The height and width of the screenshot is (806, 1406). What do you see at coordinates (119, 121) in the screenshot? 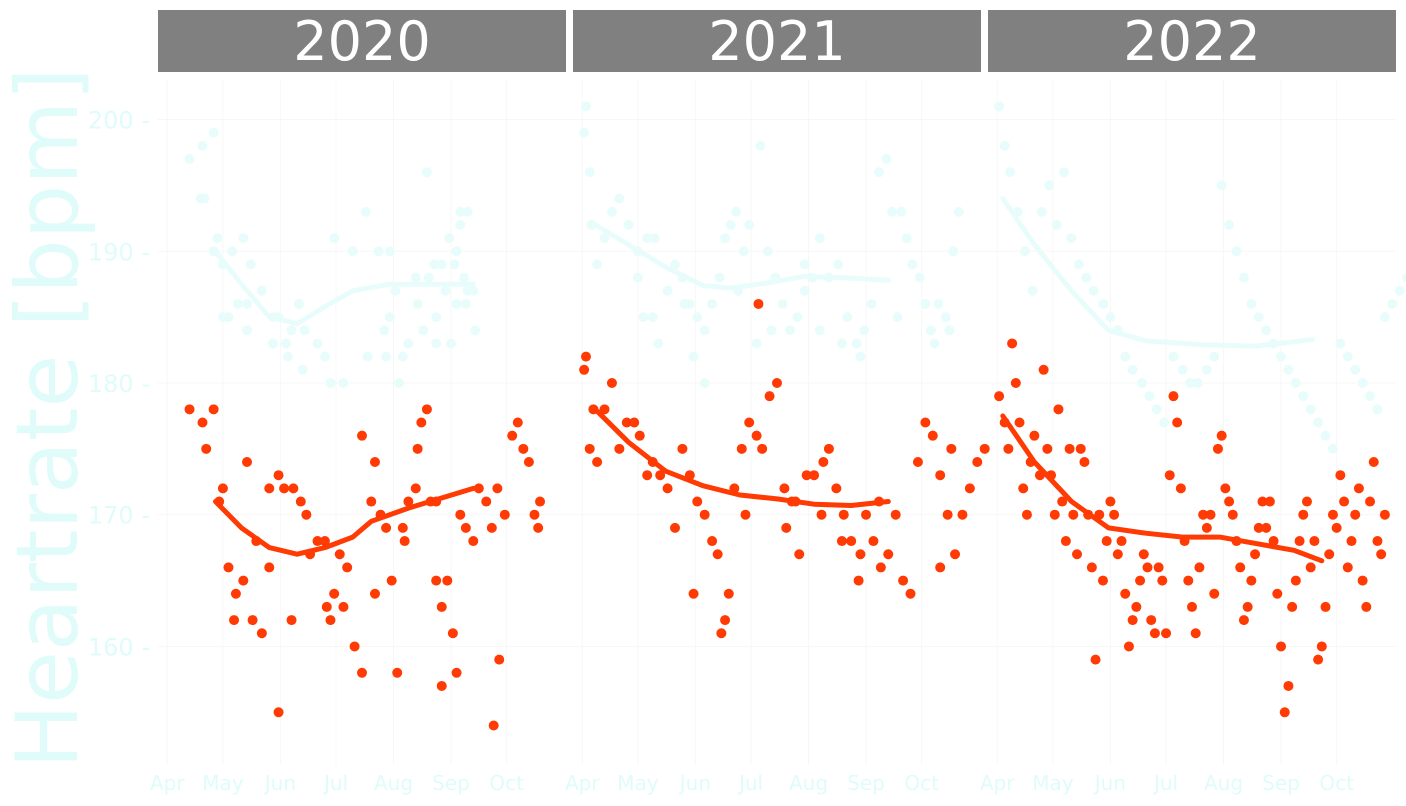
I see `y-tick-label: 200 -` at bounding box center [119, 121].